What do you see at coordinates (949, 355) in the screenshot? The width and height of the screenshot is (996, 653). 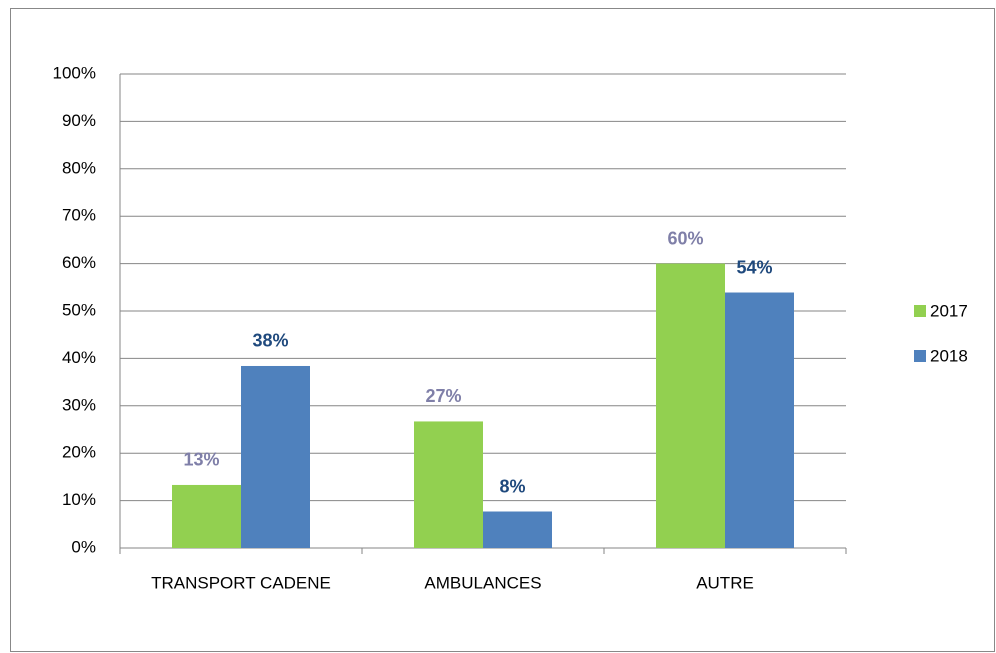 I see `legend-label: 2018` at bounding box center [949, 355].